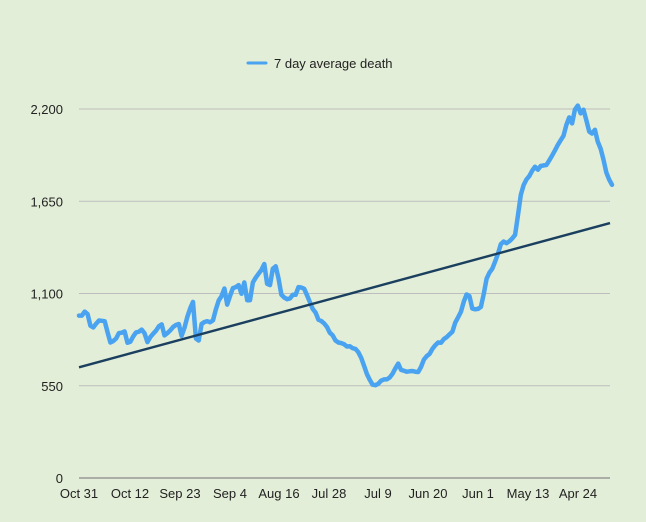 The height and width of the screenshot is (522, 646). Describe the element at coordinates (230, 493) in the screenshot. I see `x-tick-label: Sep 4` at that location.